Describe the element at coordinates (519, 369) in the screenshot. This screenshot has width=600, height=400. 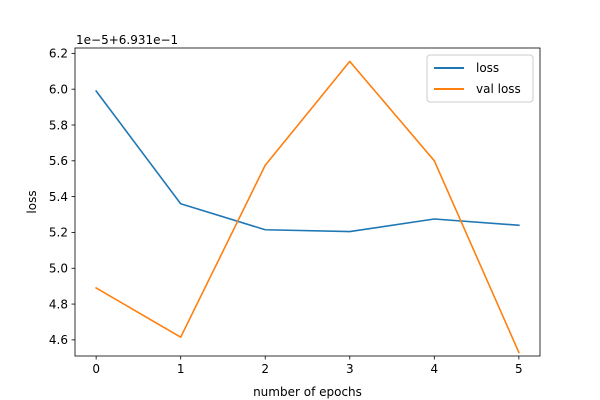
I see `x-tick-label: 5` at that location.